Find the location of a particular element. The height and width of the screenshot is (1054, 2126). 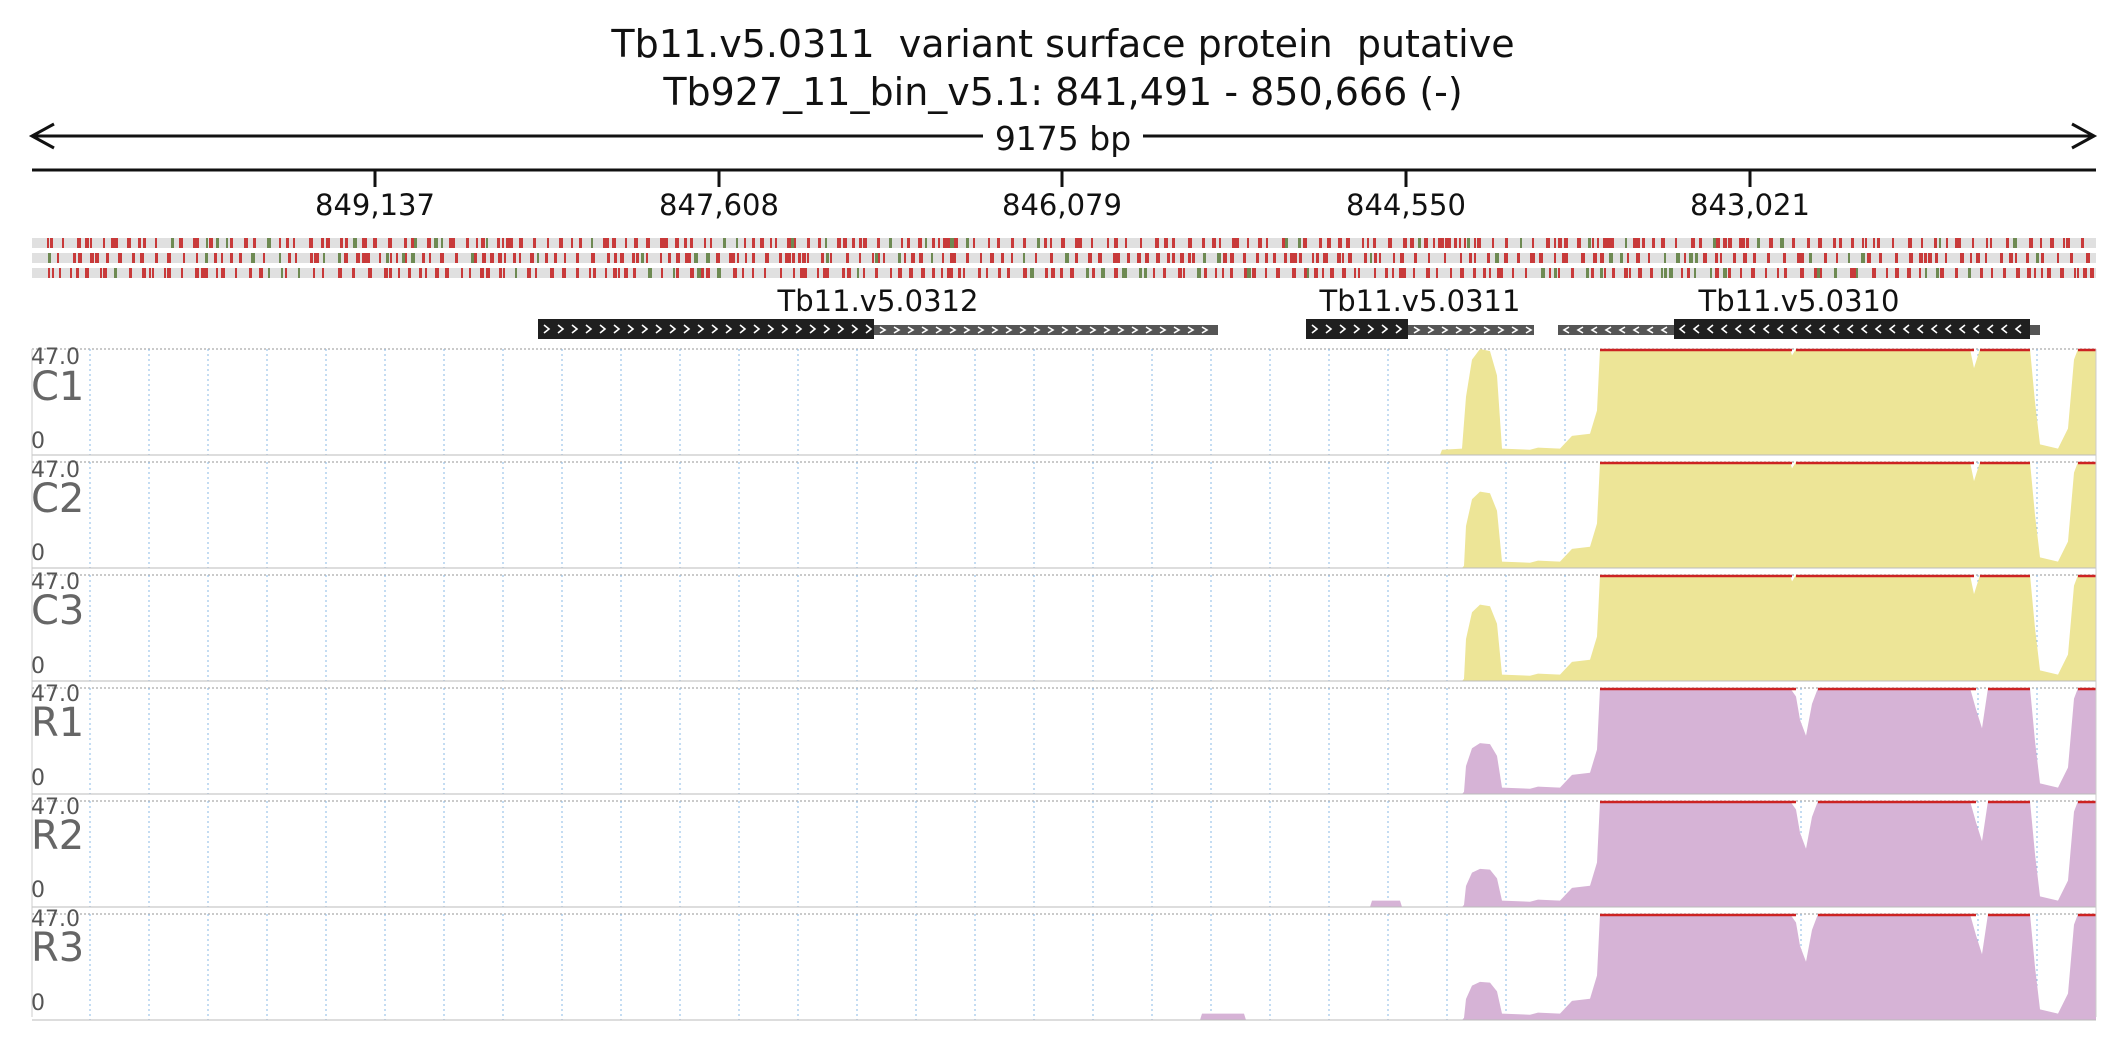

gene-label-0311: Tb11.v5.0311 is located at coordinates (1420, 301).